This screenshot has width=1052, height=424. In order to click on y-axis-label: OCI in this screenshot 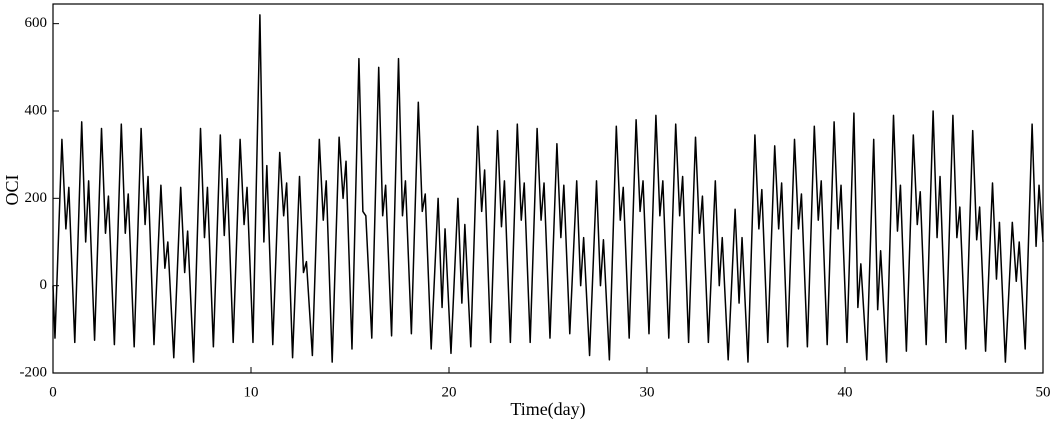, I will do `click(12, 189)`.